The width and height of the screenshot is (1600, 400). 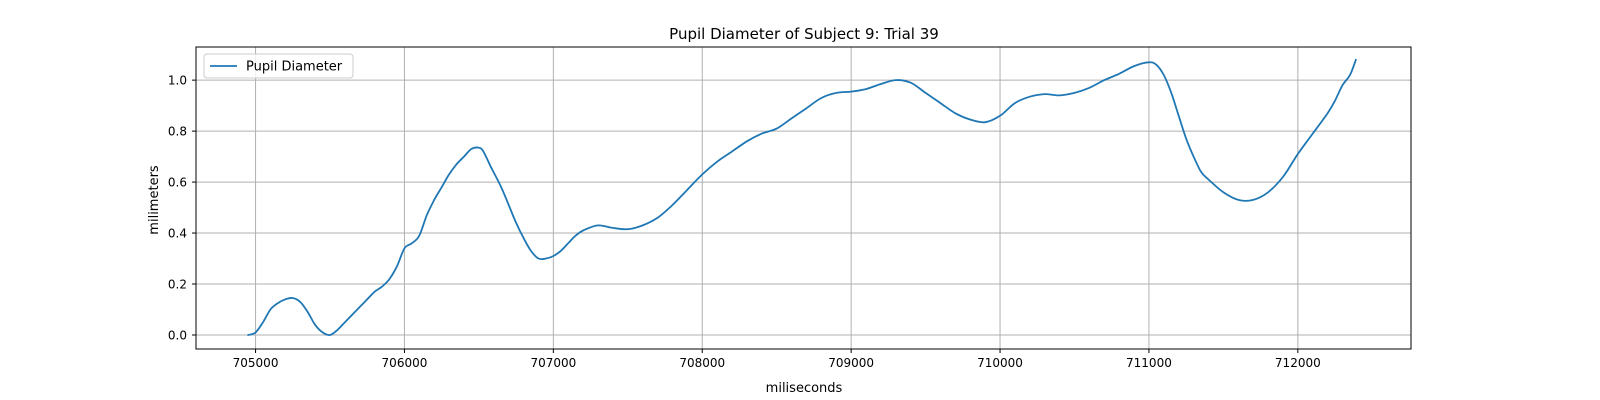 What do you see at coordinates (177, 132) in the screenshot?
I see `y-tick-label: 0.8` at bounding box center [177, 132].